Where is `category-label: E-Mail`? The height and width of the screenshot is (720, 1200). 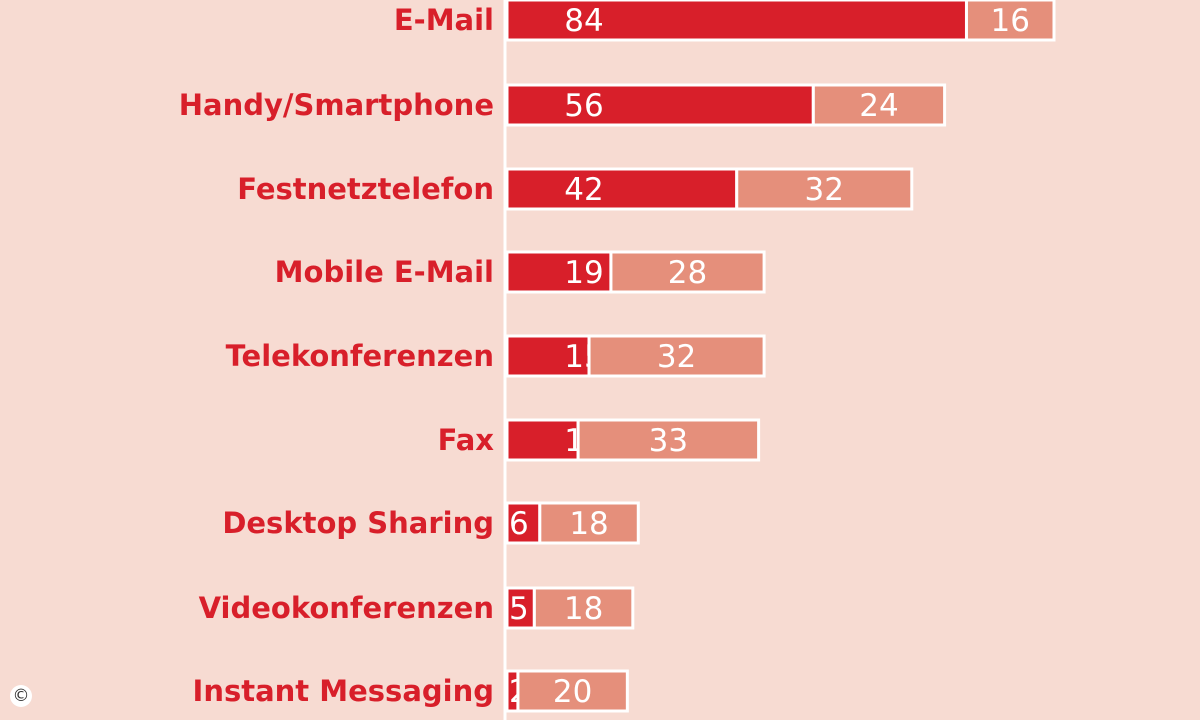
category-label: E-Mail is located at coordinates (444, 20).